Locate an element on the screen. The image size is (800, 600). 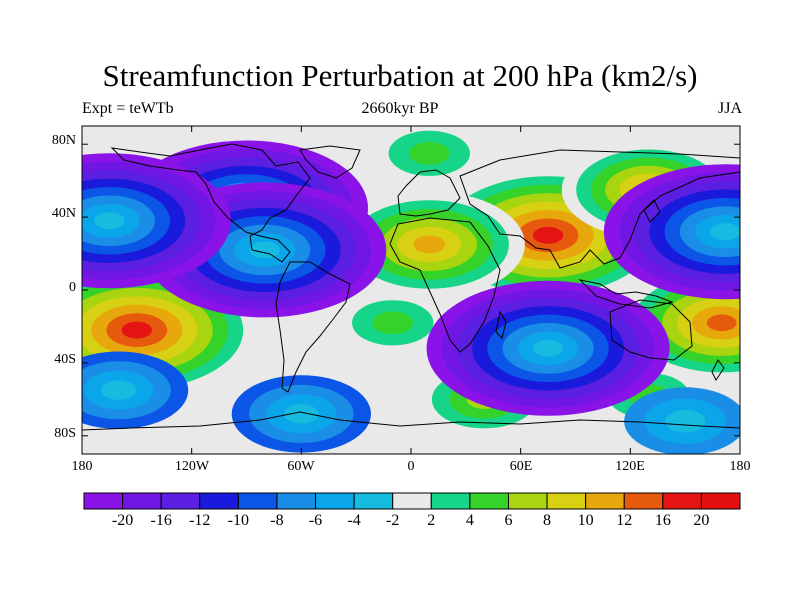
colorbar-label-2: -12 is located at coordinates (200, 520).